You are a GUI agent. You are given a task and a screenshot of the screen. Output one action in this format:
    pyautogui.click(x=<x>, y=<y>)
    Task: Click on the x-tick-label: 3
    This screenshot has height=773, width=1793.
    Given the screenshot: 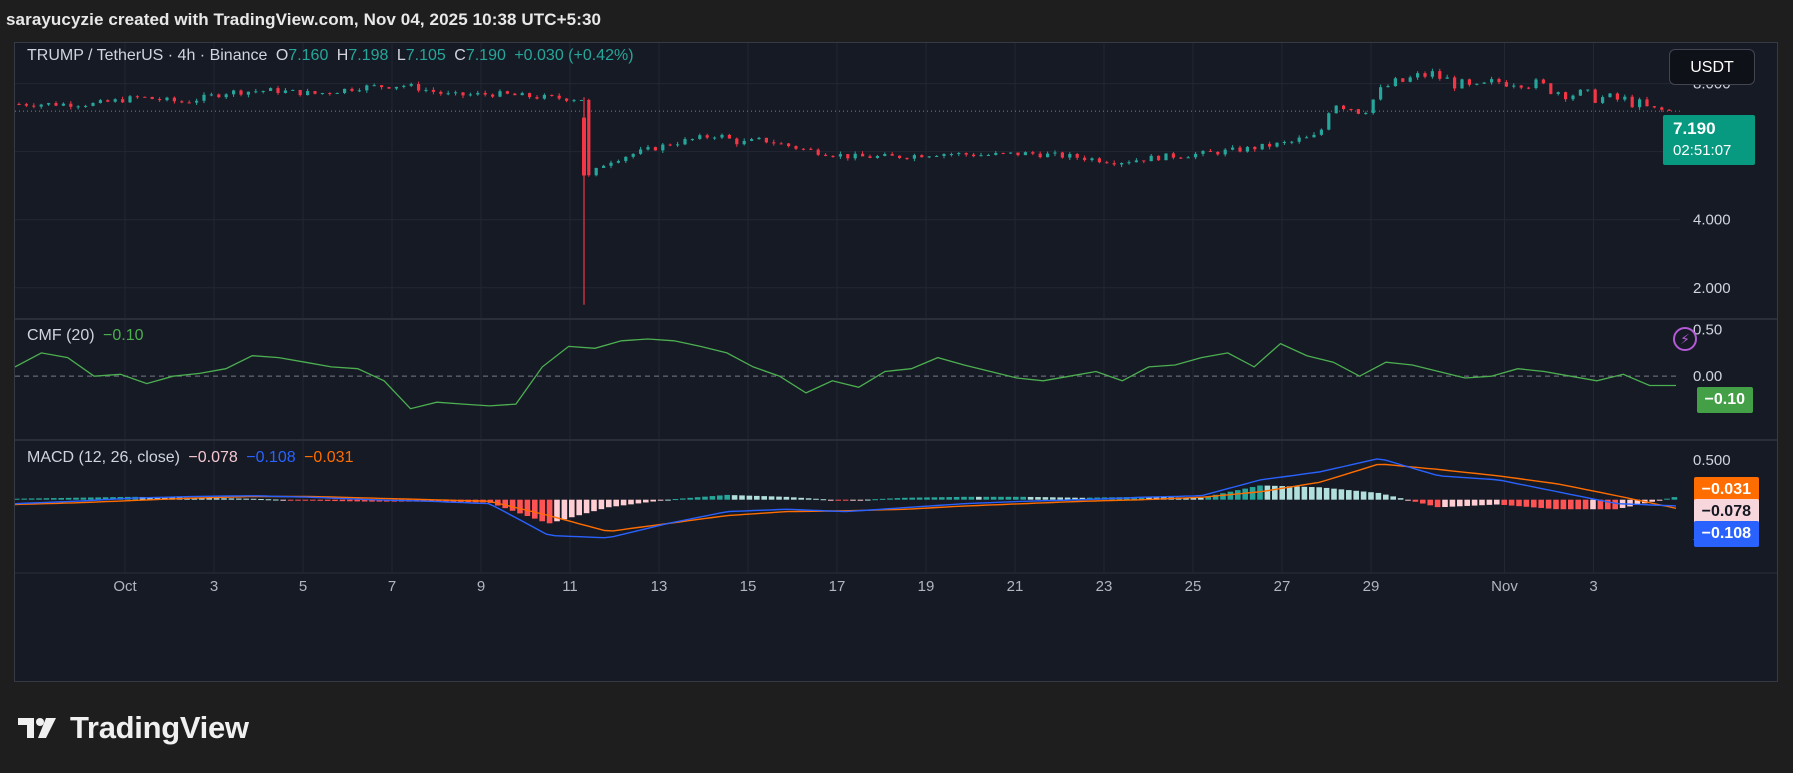 What is the action you would take?
    pyautogui.click(x=214, y=586)
    